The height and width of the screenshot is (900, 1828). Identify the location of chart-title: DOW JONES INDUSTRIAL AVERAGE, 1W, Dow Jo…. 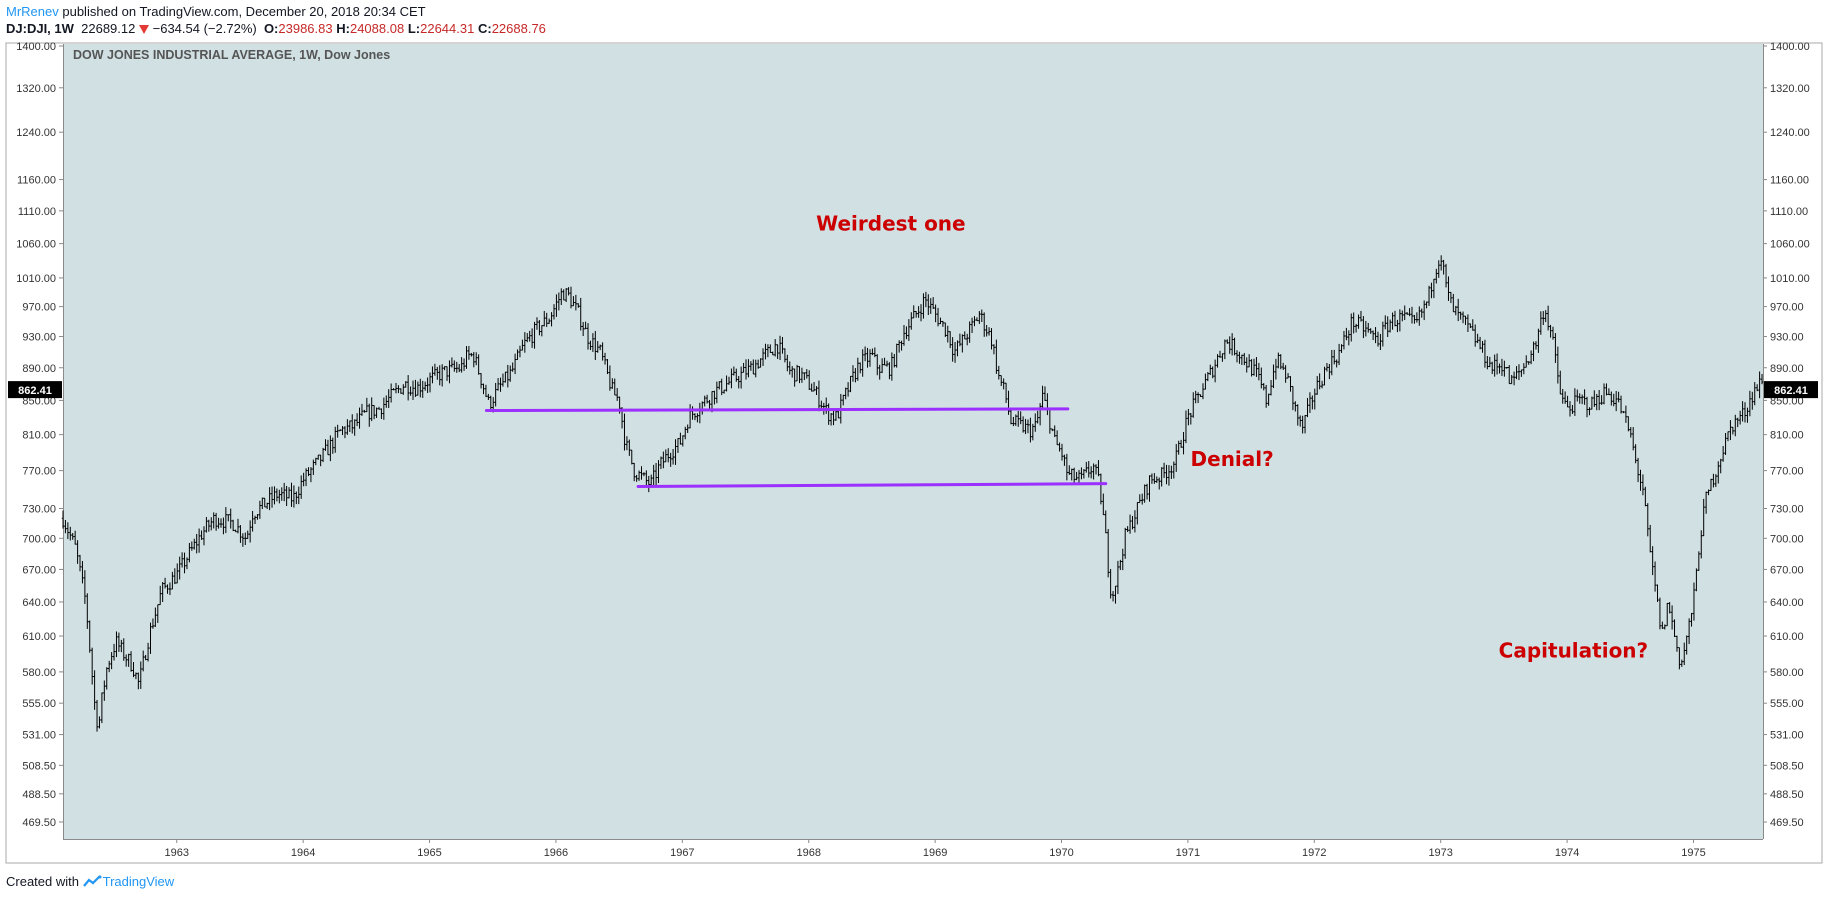
(231, 55).